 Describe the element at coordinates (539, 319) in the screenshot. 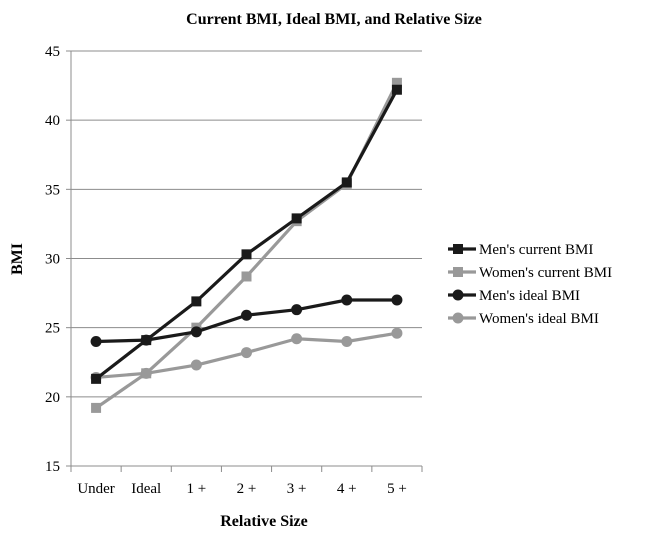

I see `legend-label: Women's ideal BMI` at that location.